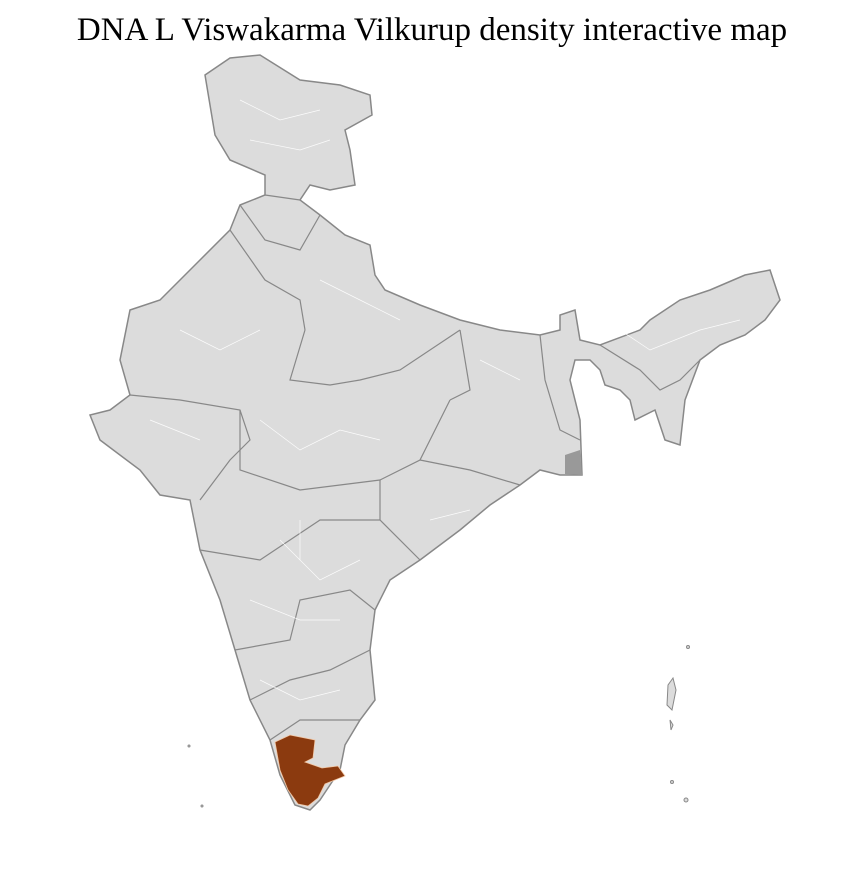 The width and height of the screenshot is (864, 872). Describe the element at coordinates (573, 462) in the screenshot. I see `sundarbans` at that location.